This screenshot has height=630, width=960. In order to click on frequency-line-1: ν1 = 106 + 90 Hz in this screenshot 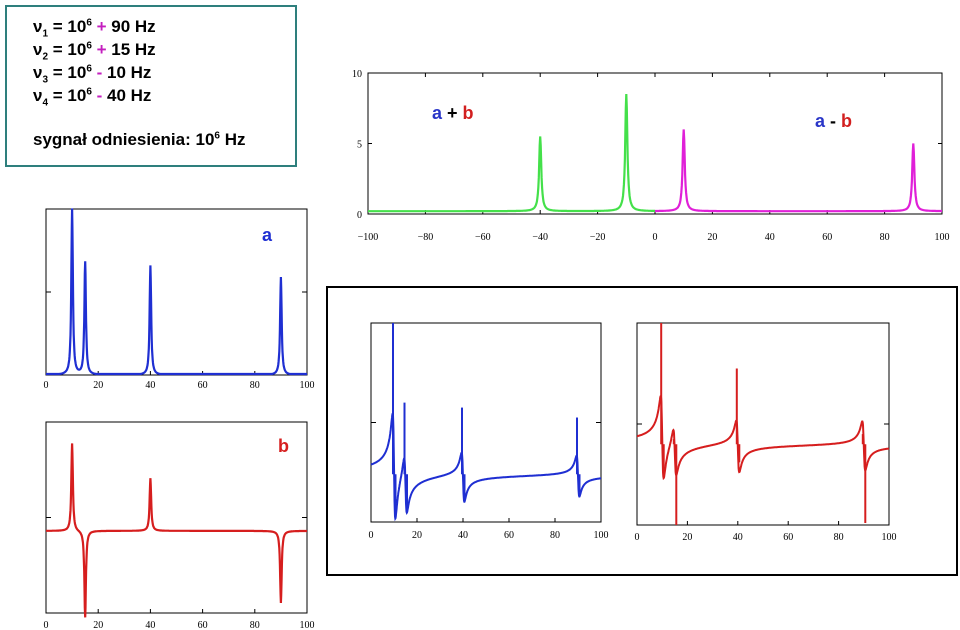, I will do `click(94, 28)`.